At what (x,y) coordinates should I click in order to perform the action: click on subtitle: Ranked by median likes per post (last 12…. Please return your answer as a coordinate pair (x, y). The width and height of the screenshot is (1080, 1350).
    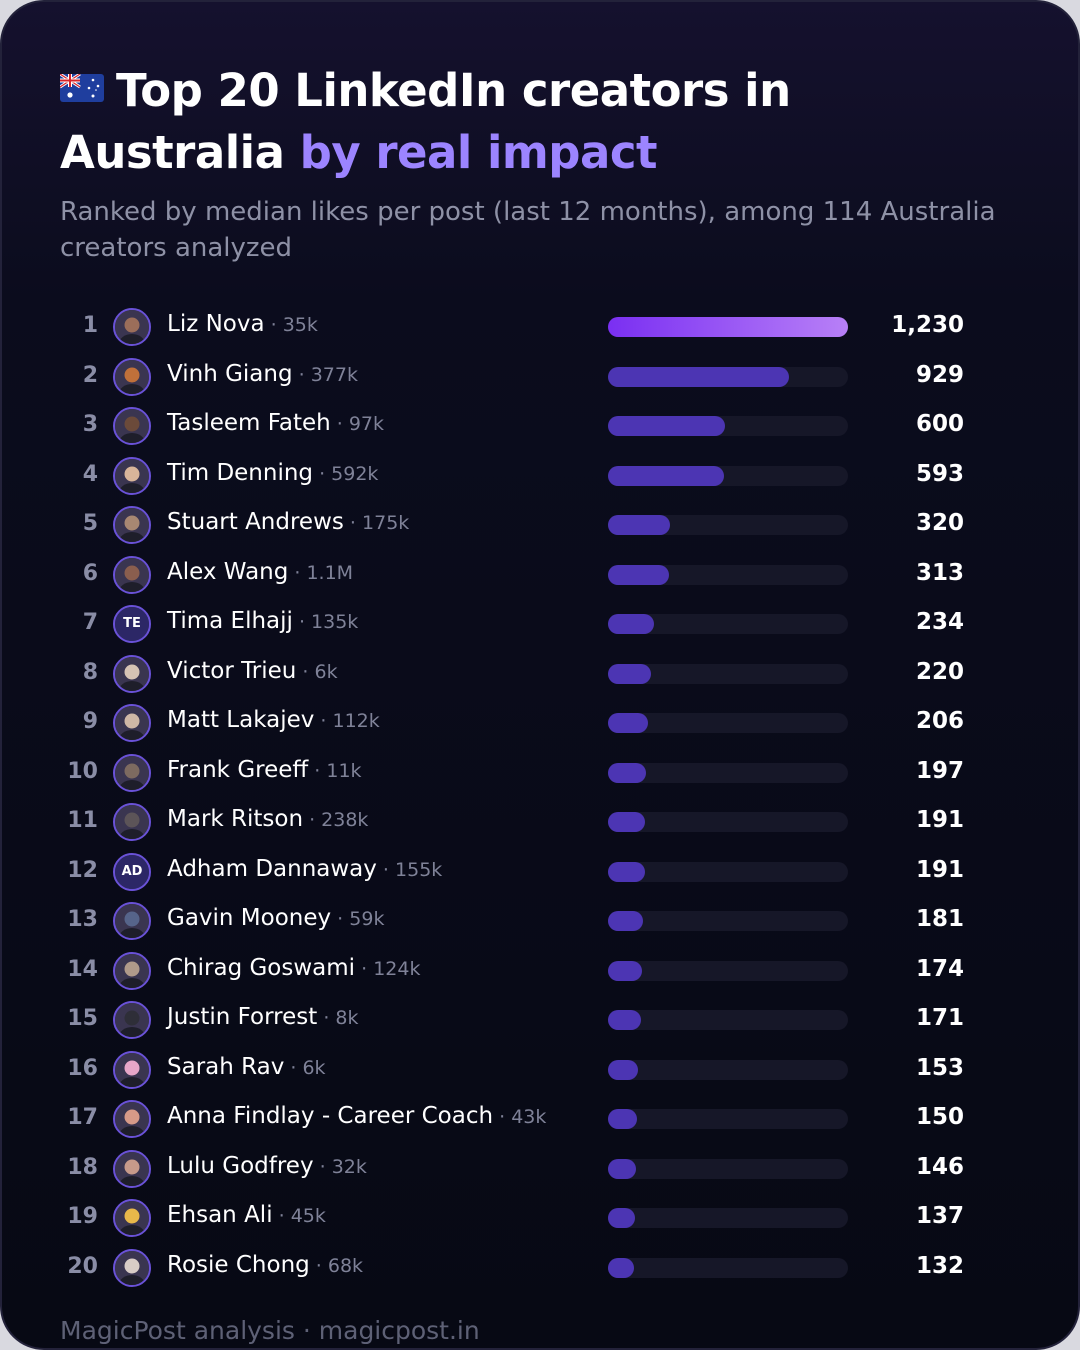
    Looking at the image, I should click on (528, 230).